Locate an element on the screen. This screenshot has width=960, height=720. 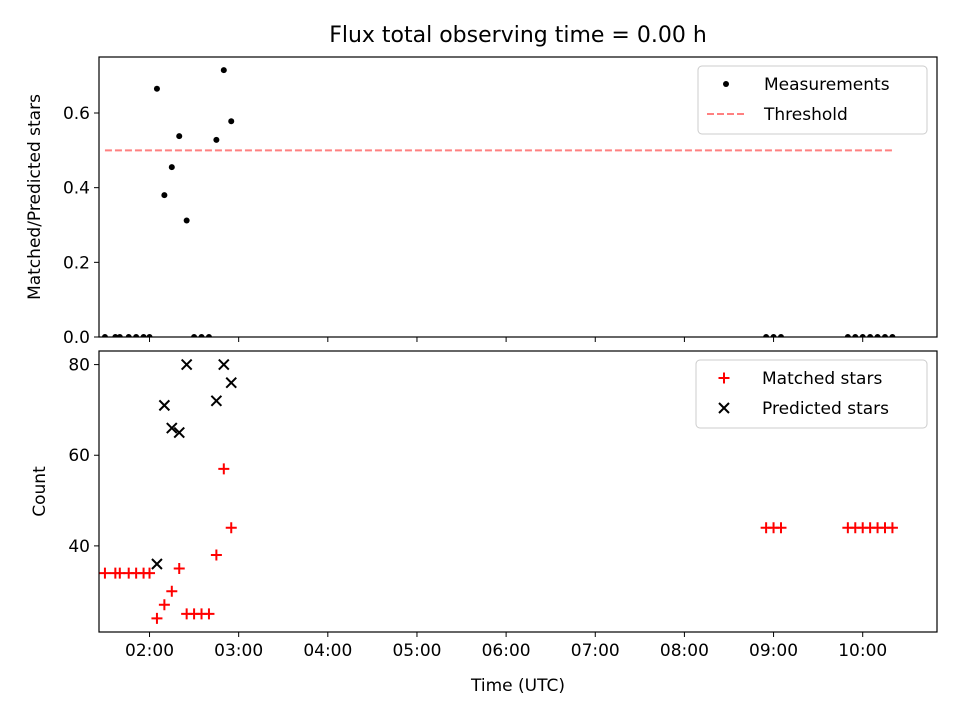
y-tick-label: 80 is located at coordinates (79, 366).